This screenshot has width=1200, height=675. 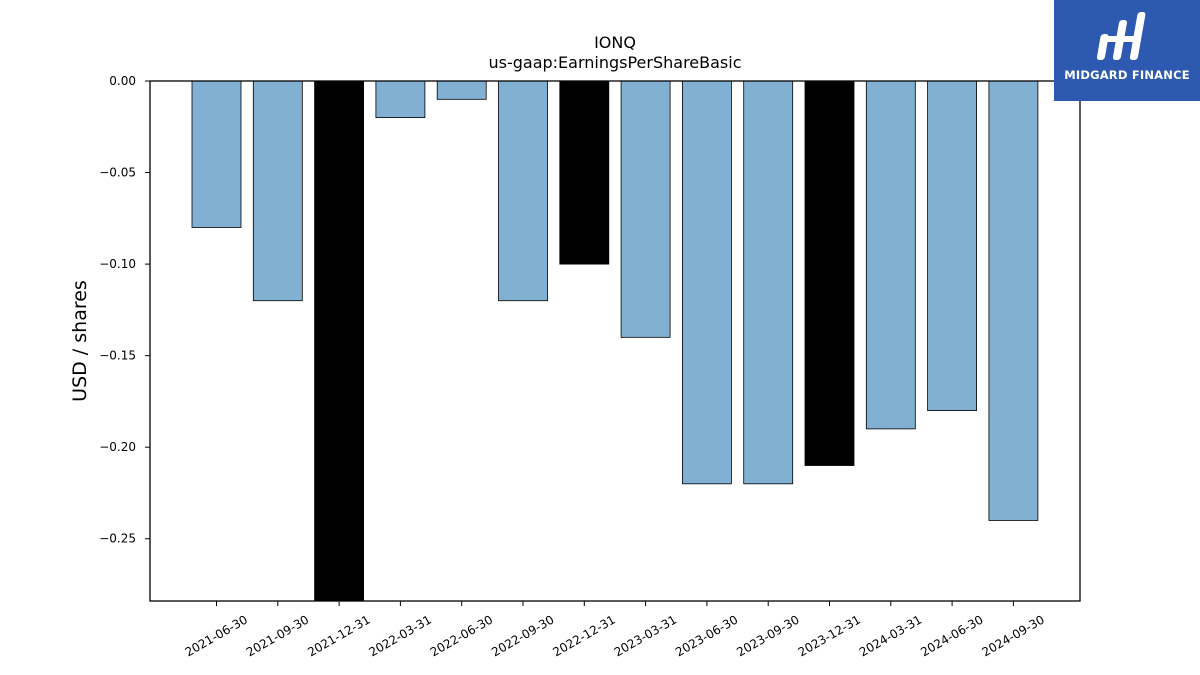 What do you see at coordinates (951, 635) in the screenshot?
I see `x-tick-label: 2024-06-30` at bounding box center [951, 635].